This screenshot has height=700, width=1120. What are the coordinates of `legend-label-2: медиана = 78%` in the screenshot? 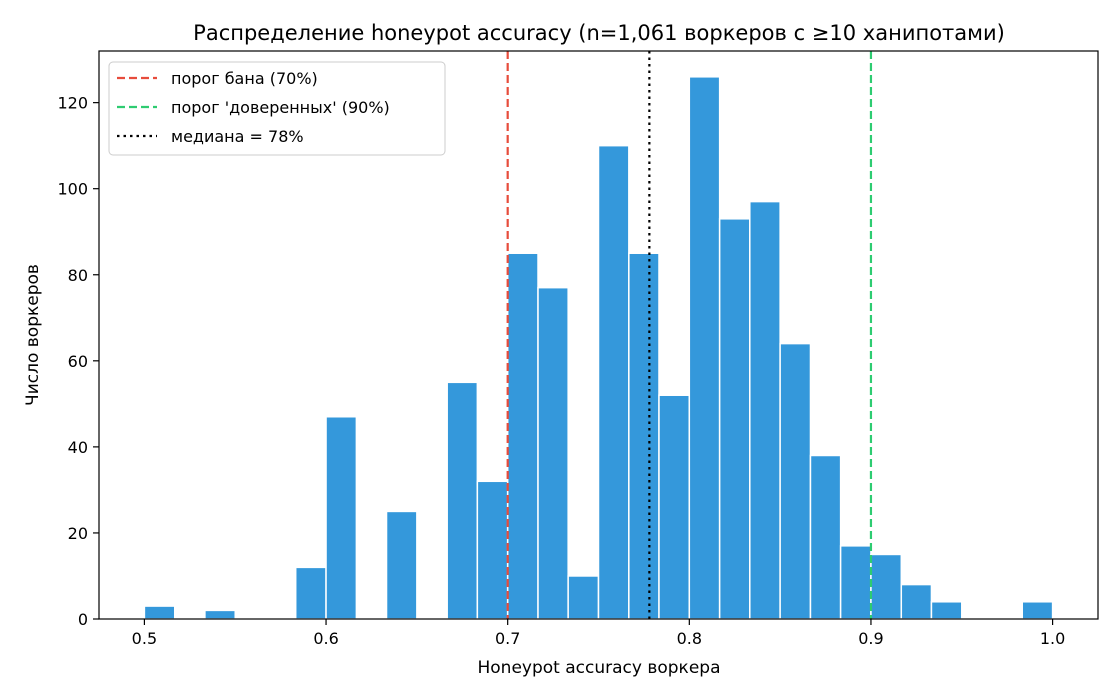 It's located at (237, 136).